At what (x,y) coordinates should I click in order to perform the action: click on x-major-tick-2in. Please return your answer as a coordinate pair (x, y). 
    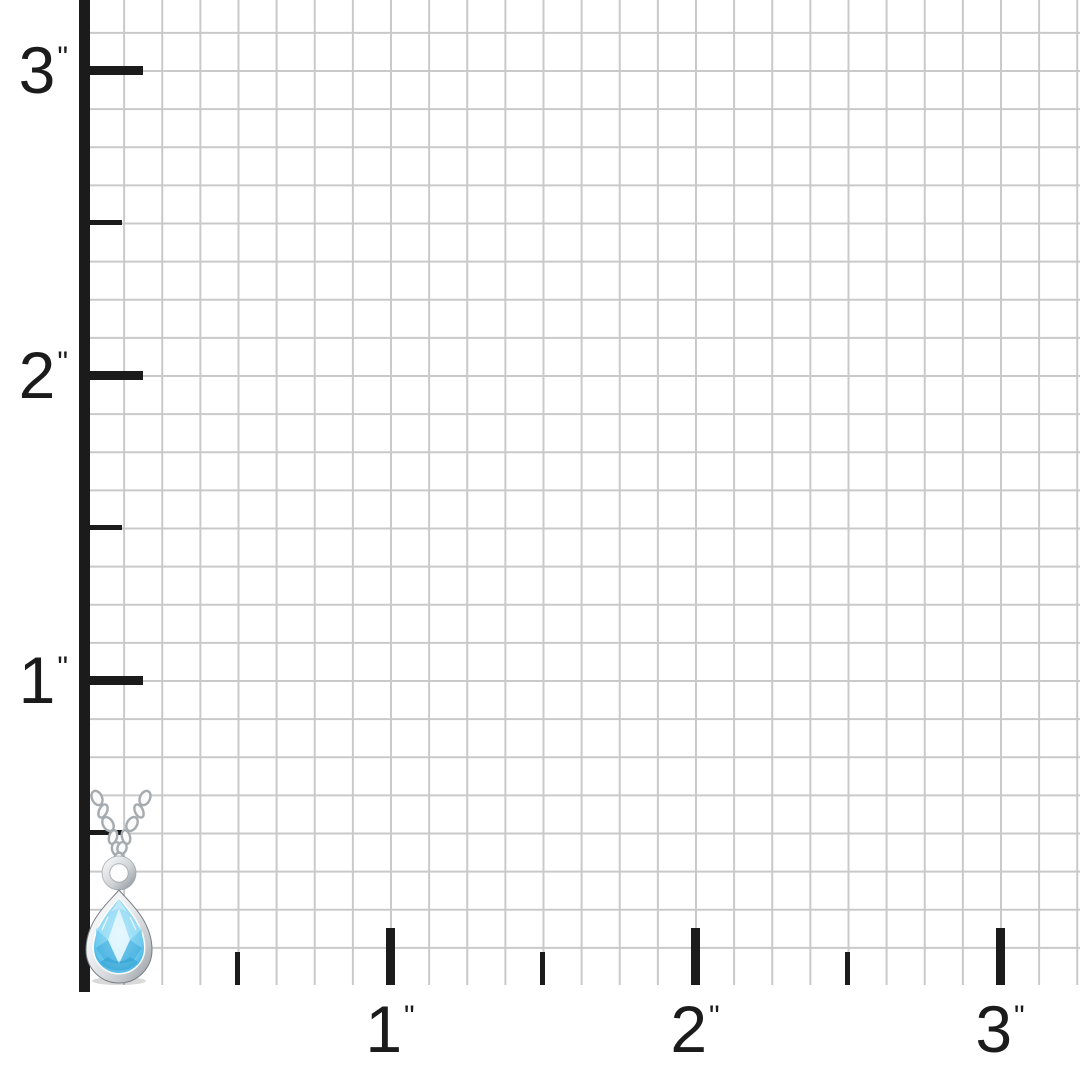
    Looking at the image, I should click on (695, 956).